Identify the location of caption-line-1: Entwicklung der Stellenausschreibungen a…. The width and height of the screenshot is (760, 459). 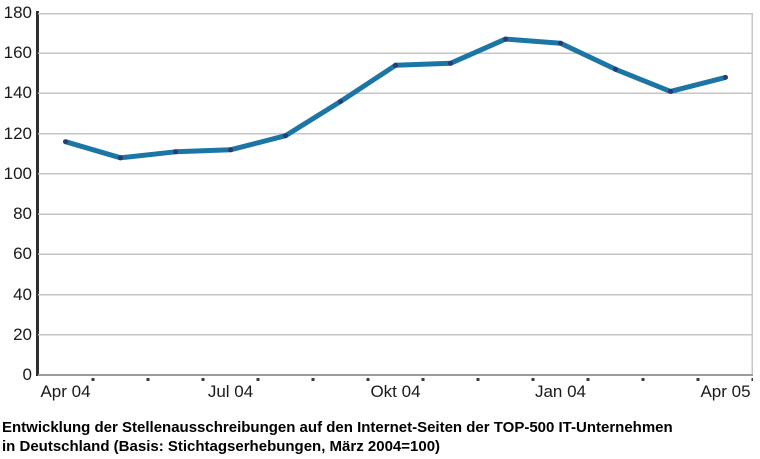
(337, 427).